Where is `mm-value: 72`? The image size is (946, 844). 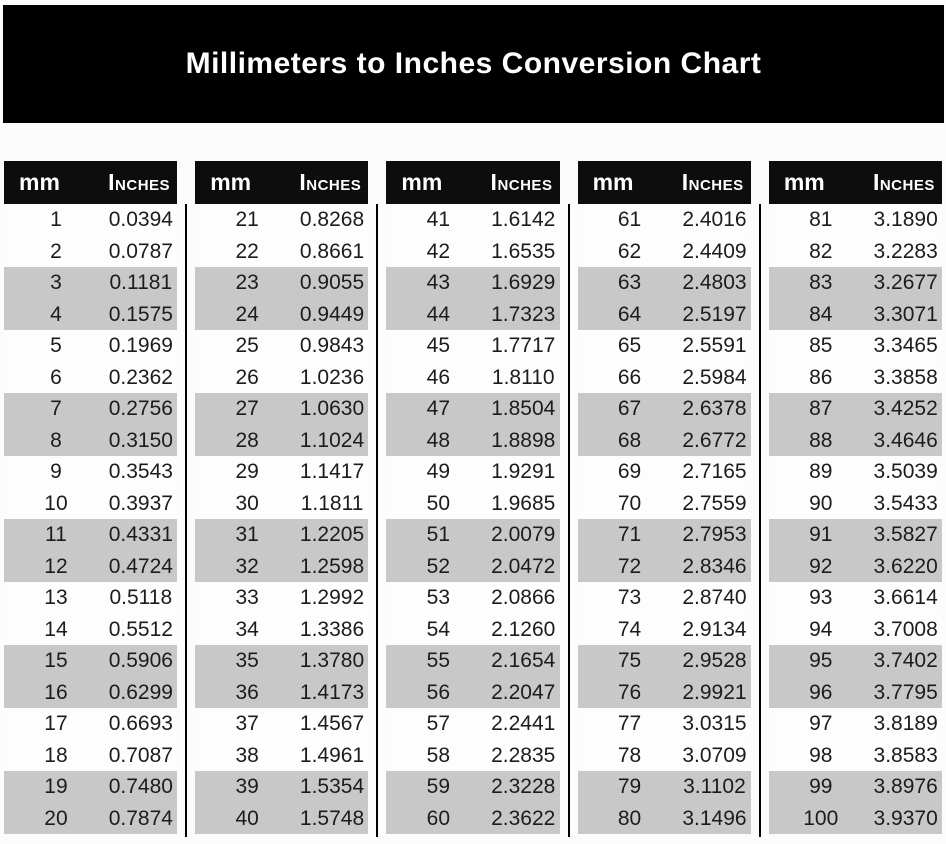 mm-value: 72 is located at coordinates (629, 566).